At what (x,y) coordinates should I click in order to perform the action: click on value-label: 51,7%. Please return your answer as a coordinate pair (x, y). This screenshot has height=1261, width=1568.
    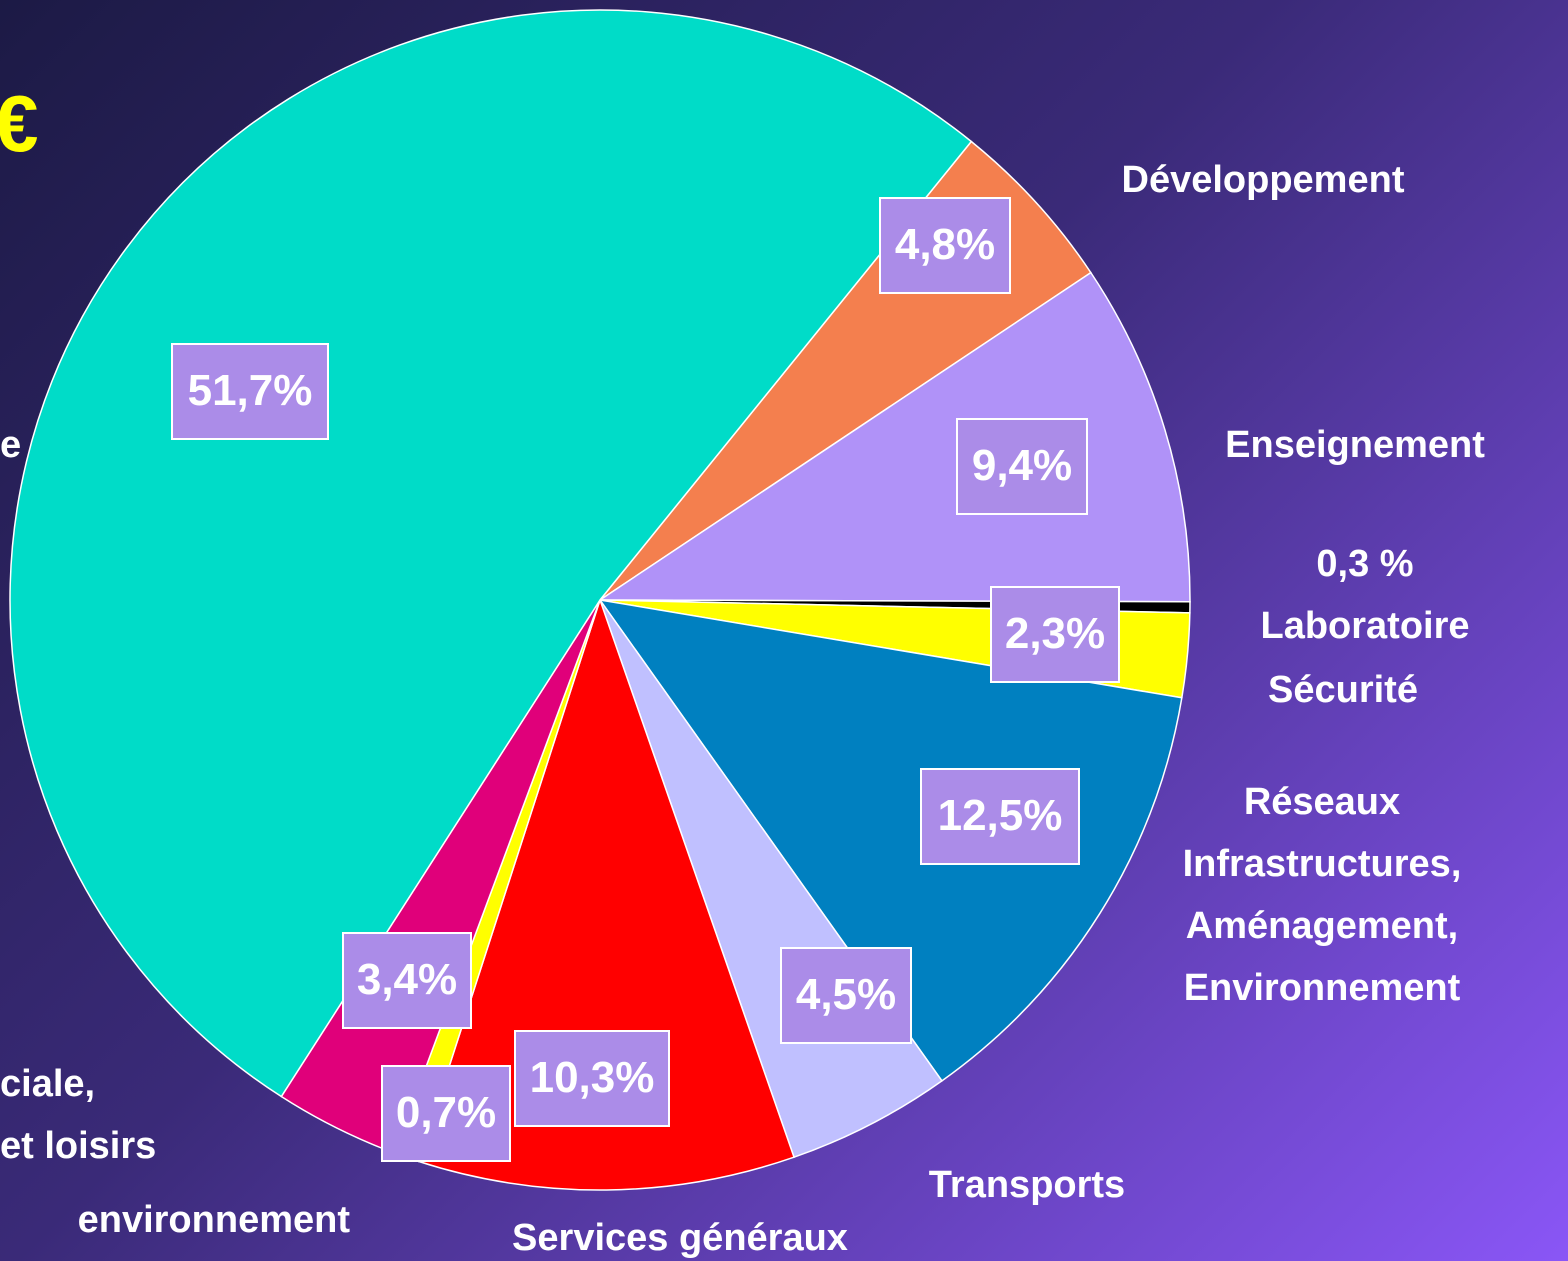
    Looking at the image, I should click on (250, 391).